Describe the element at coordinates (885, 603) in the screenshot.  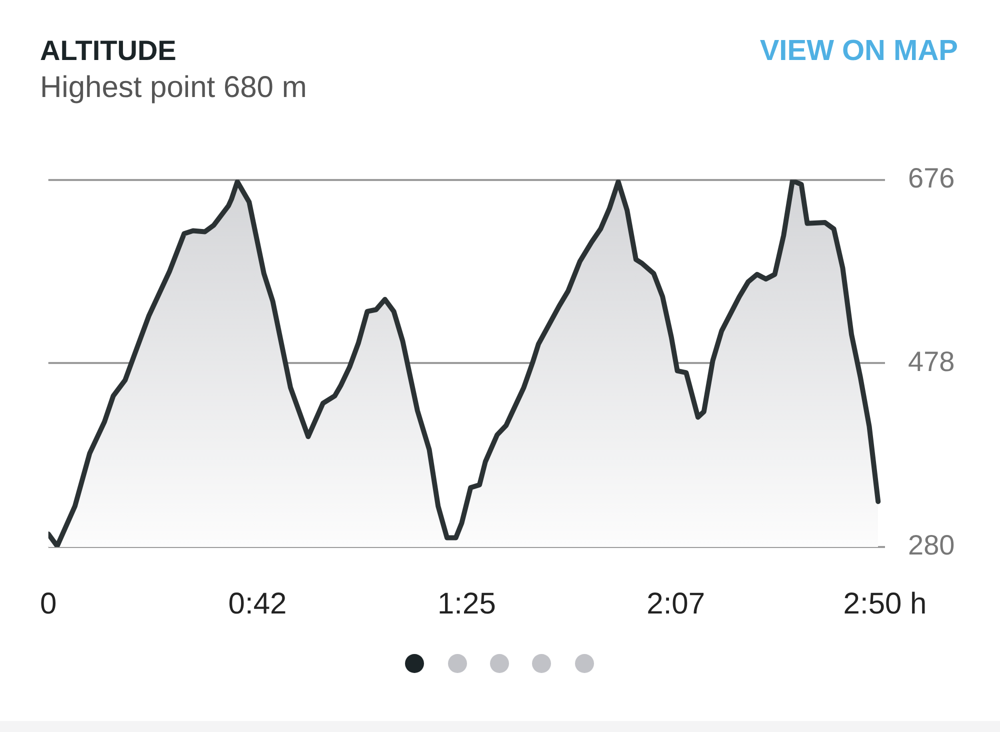
I see `x-tick-label: 2:50 h` at that location.